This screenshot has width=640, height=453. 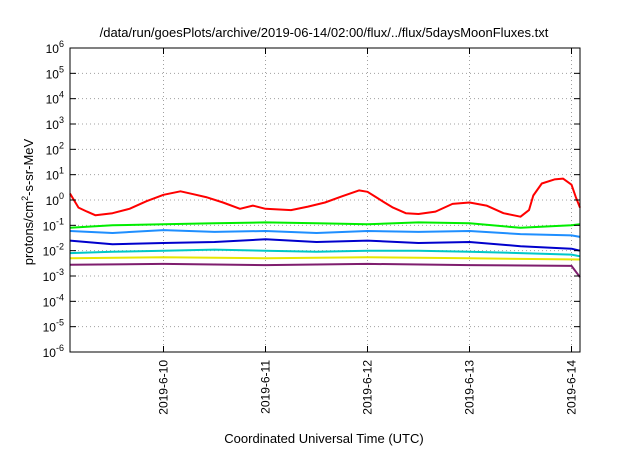 I want to click on y-label-sup: 2, so click(x=25, y=198).